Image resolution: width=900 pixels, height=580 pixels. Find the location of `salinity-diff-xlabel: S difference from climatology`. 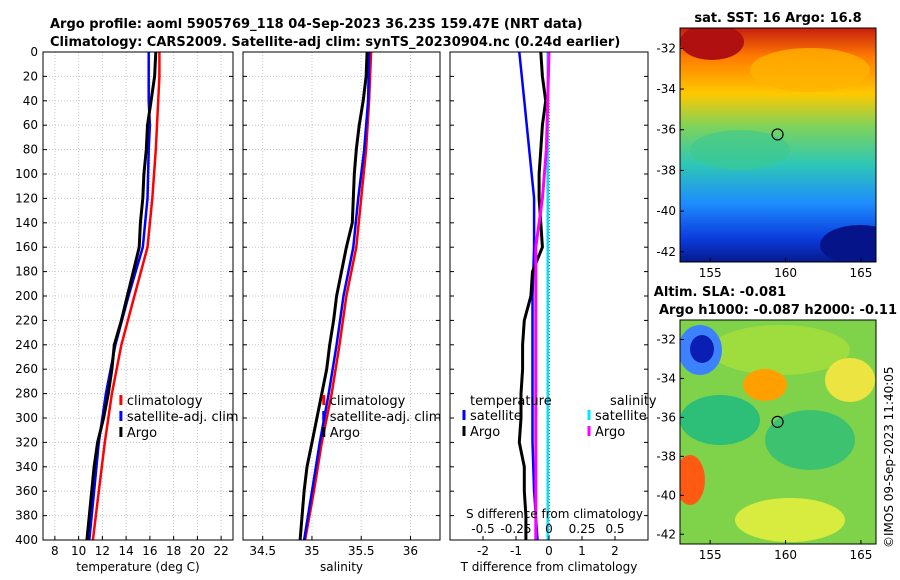

salinity-diff-xlabel: S difference from climatology is located at coordinates (554, 514).